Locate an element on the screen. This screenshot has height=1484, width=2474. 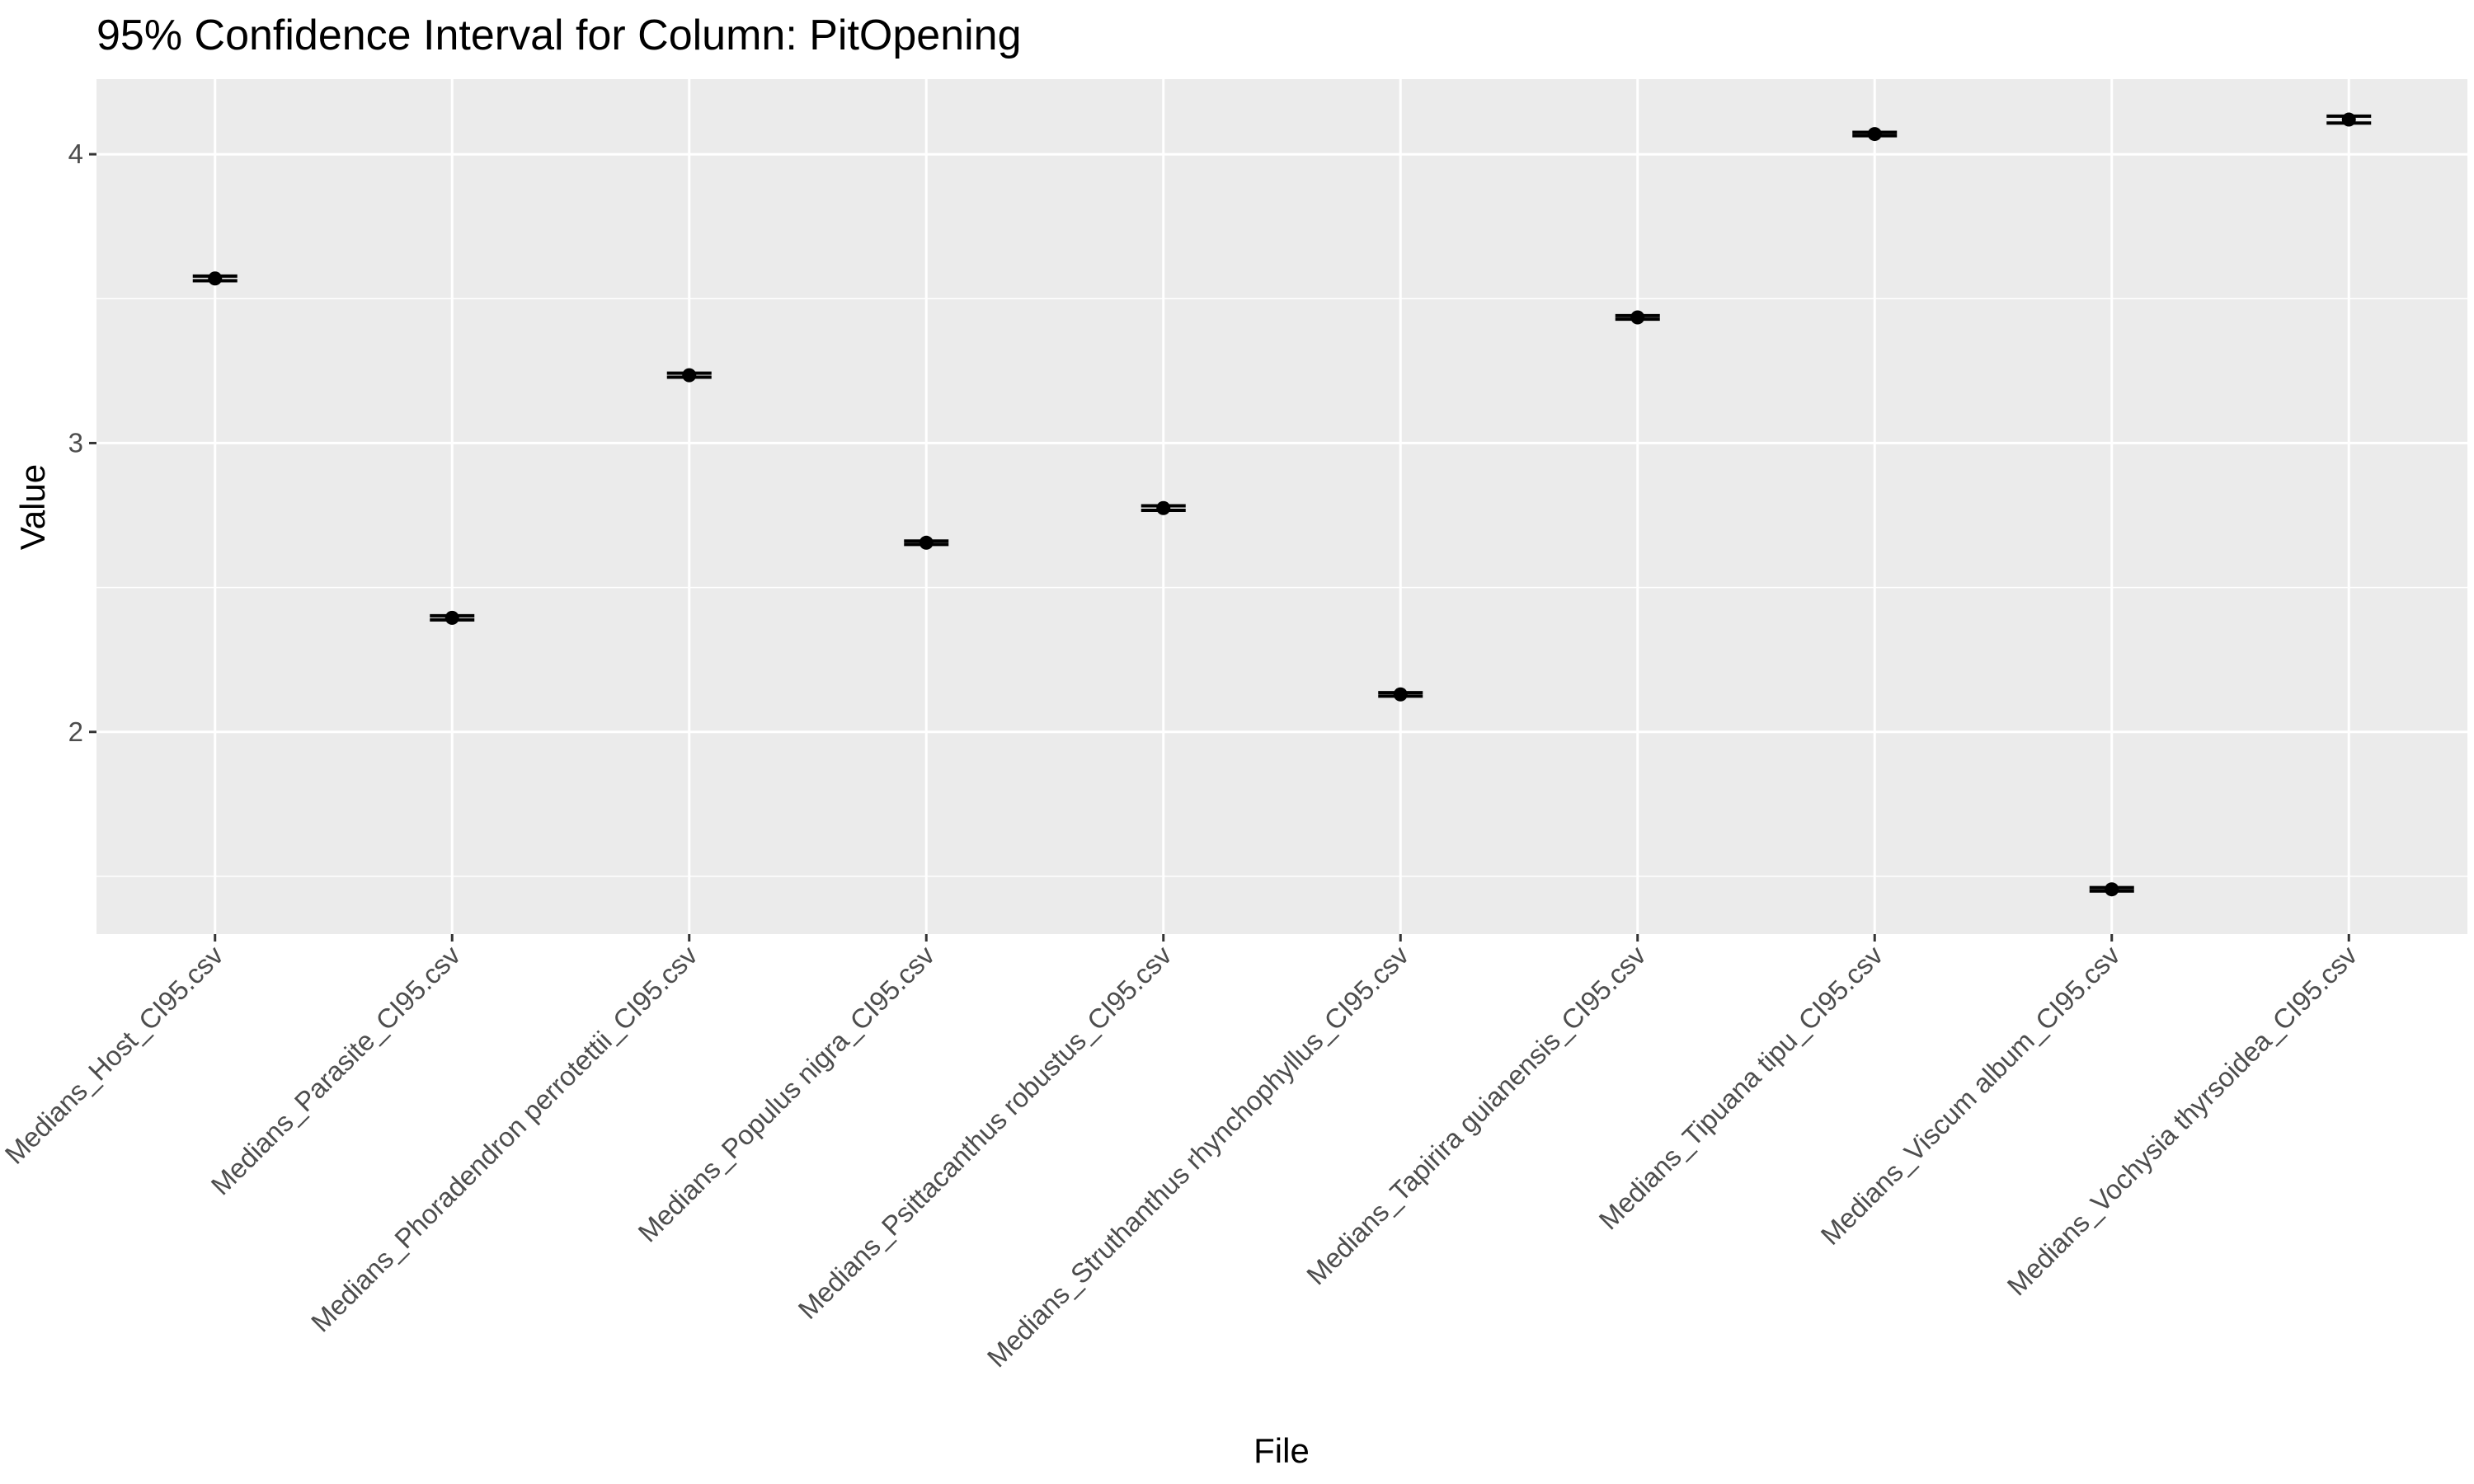
x-axis-title: File is located at coordinates (1281, 1450).